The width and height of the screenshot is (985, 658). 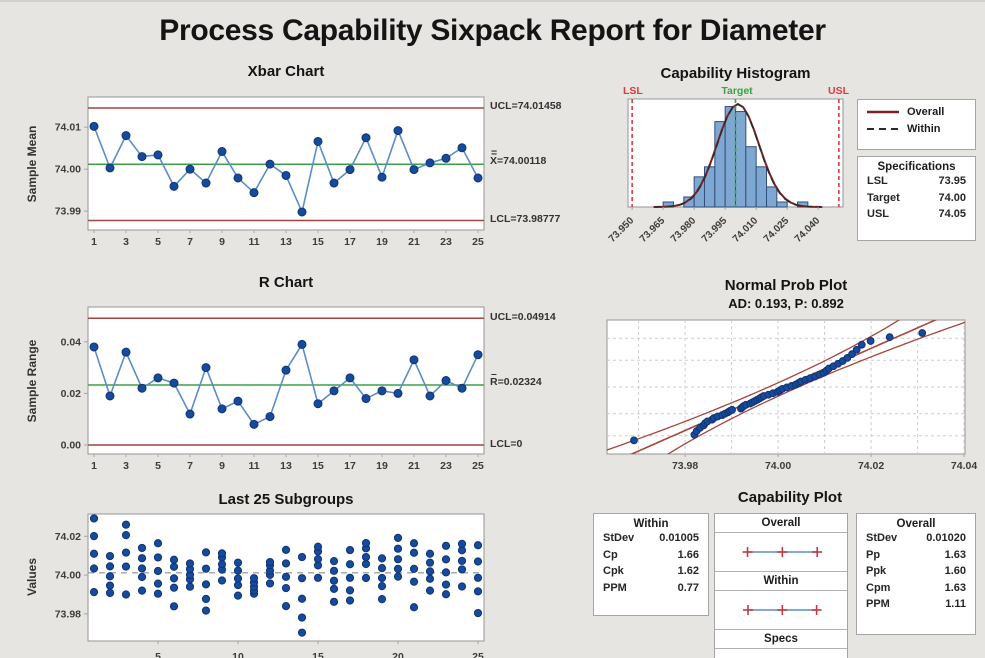 What do you see at coordinates (688, 571) in the screenshot?
I see `stat-value: 1.62` at bounding box center [688, 571].